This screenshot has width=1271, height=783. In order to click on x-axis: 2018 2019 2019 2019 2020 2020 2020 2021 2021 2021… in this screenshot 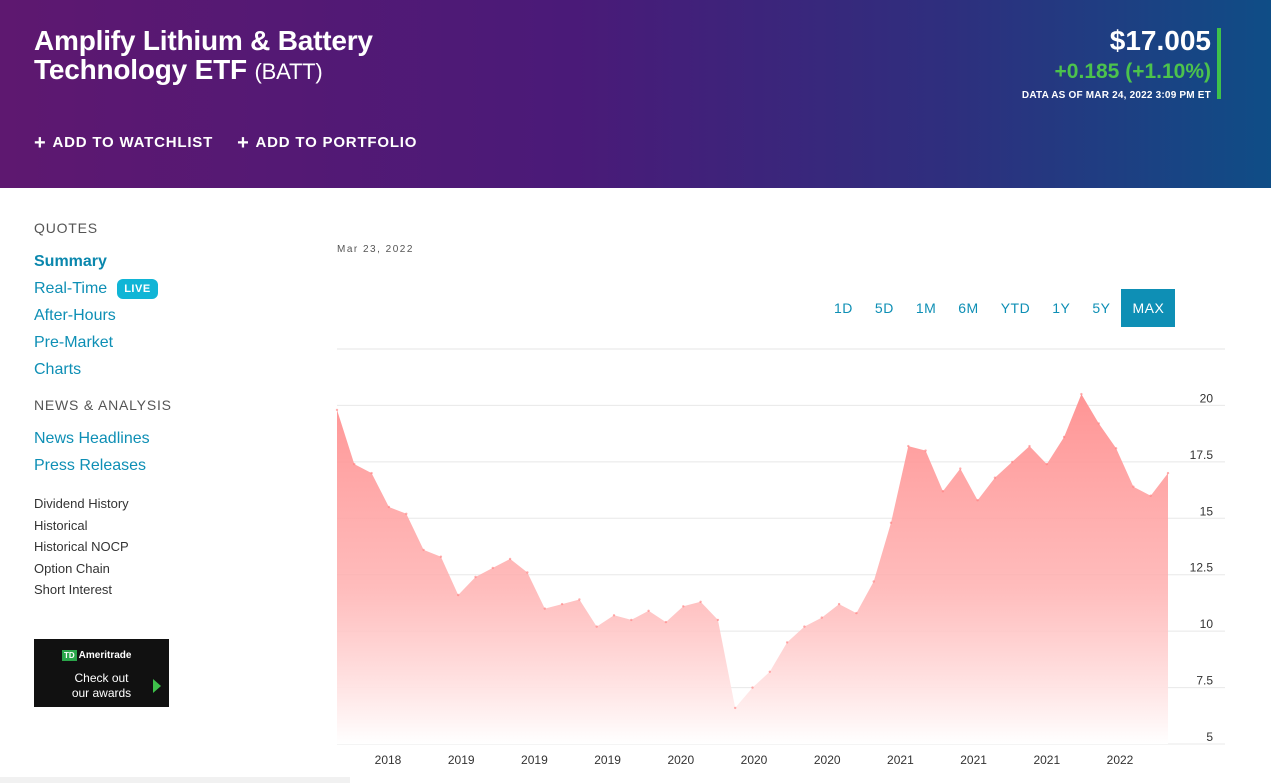, I will do `click(754, 760)`.